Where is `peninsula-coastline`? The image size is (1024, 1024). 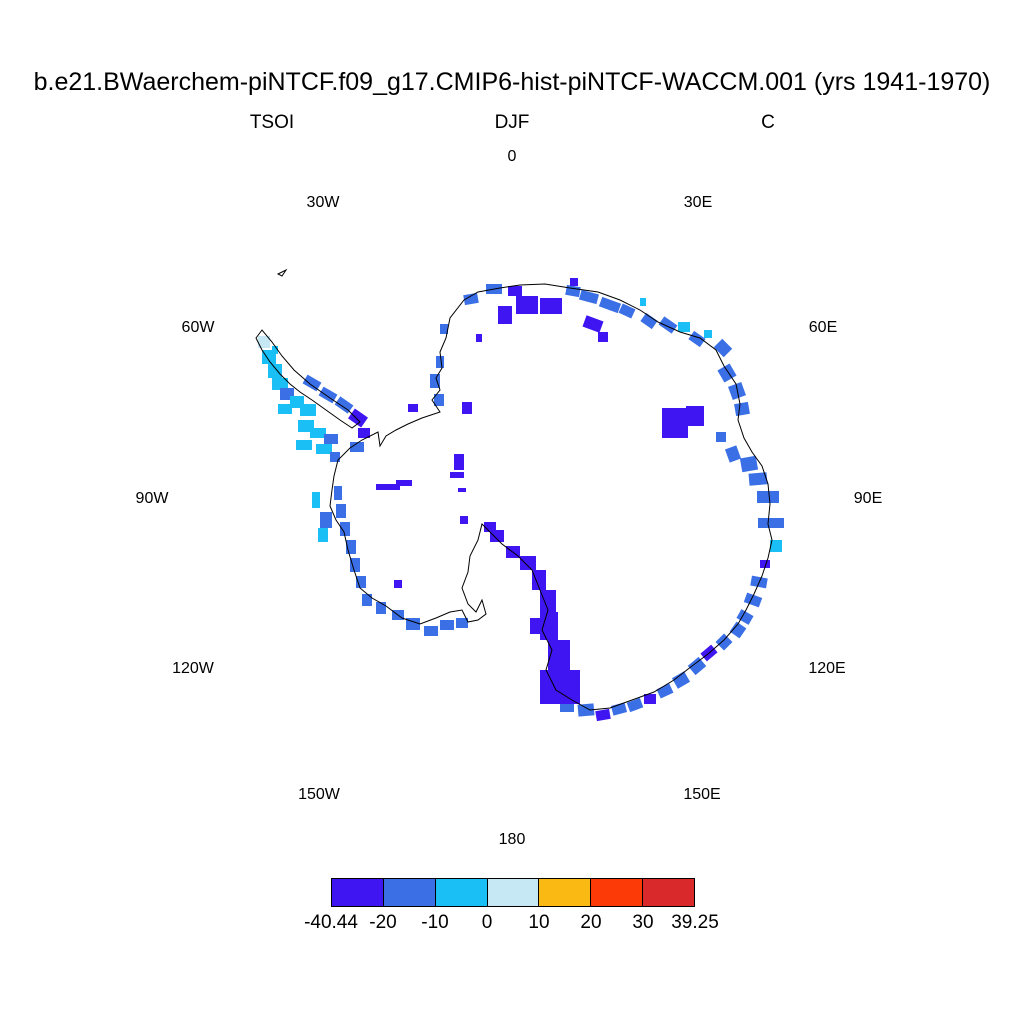 peninsula-coastline is located at coordinates (308, 379).